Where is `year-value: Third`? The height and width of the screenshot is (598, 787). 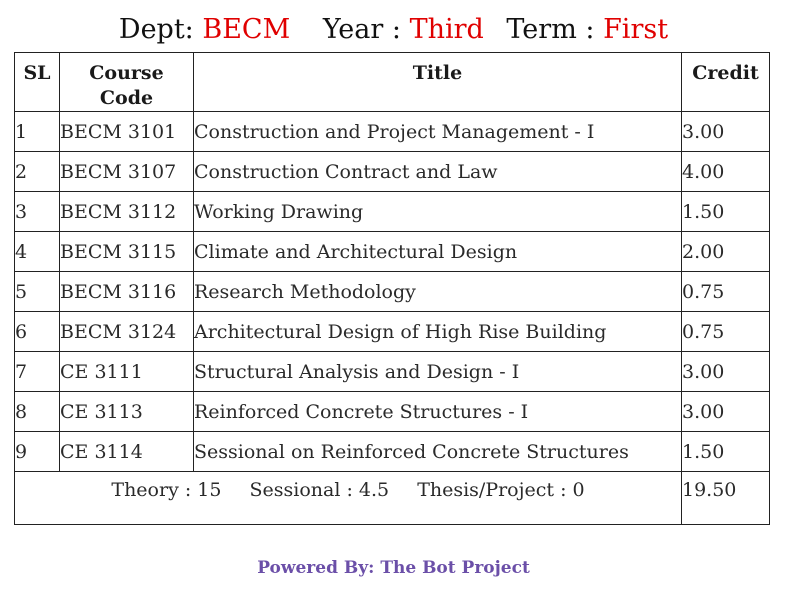 year-value: Third is located at coordinates (447, 29).